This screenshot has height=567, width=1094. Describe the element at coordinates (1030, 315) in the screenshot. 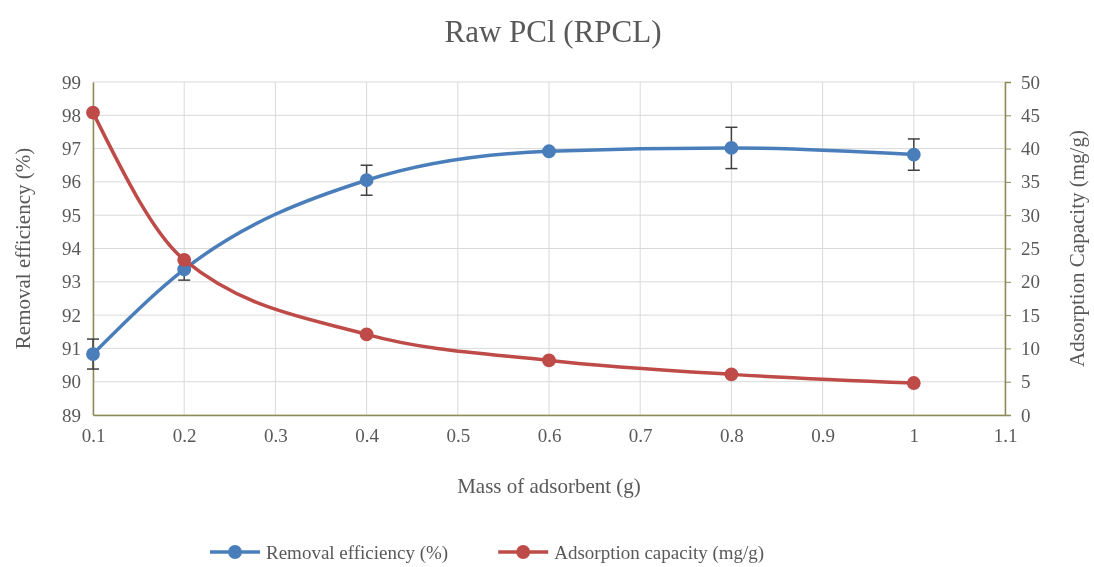

I see `y2-tick-label: 15` at that location.